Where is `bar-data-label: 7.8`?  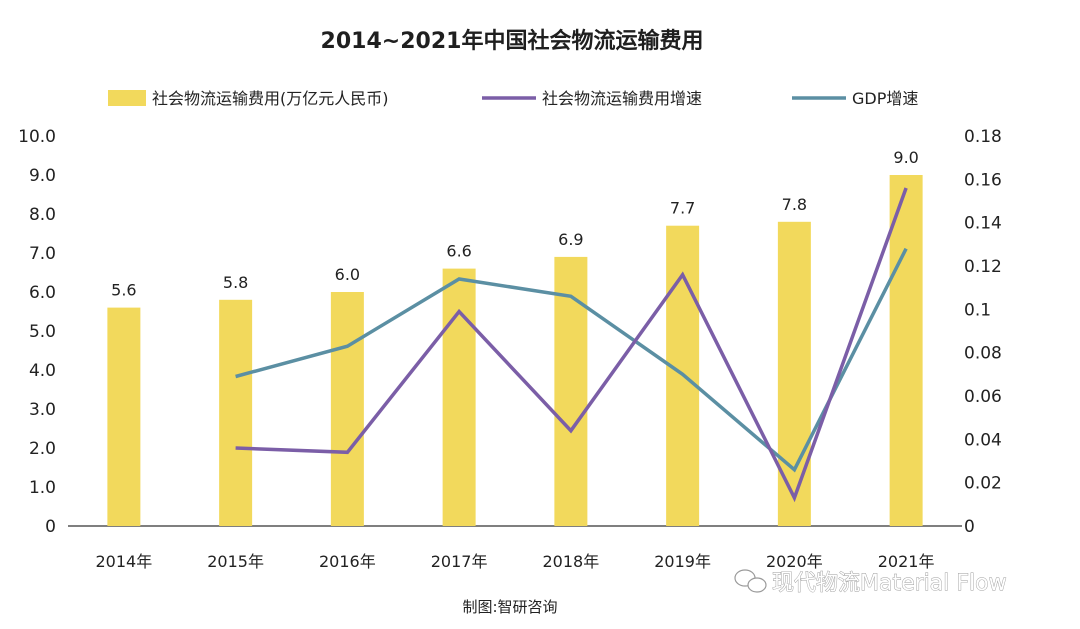
bar-data-label: 7.8 is located at coordinates (794, 204).